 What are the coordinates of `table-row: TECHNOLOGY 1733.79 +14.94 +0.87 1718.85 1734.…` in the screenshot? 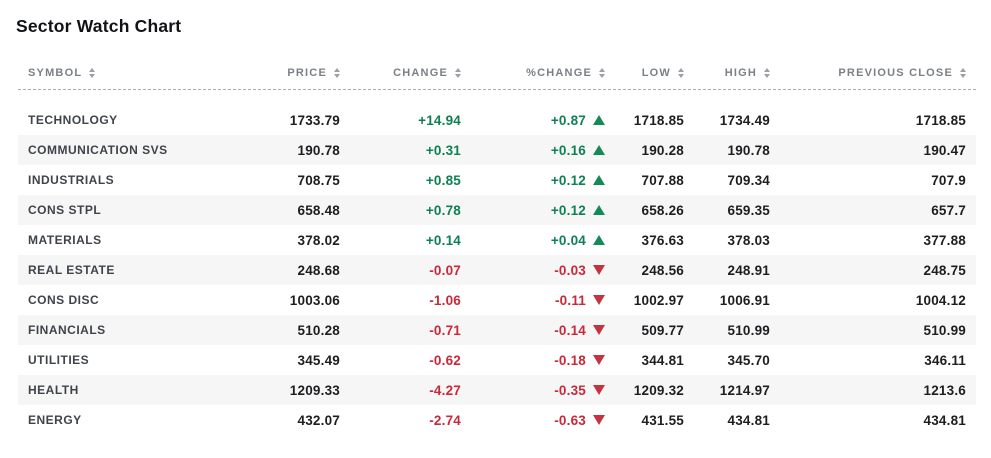 It's located at (497, 120).